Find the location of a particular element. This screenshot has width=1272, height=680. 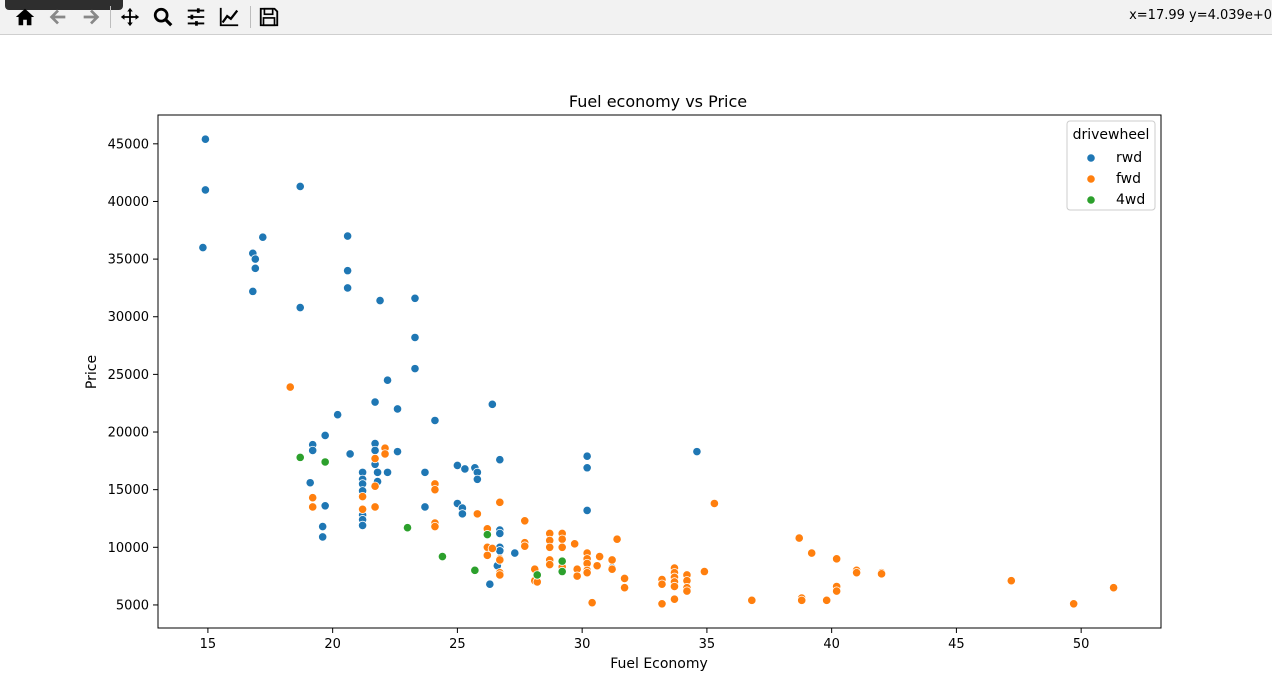

configure-subplots-button is located at coordinates (196, 17).